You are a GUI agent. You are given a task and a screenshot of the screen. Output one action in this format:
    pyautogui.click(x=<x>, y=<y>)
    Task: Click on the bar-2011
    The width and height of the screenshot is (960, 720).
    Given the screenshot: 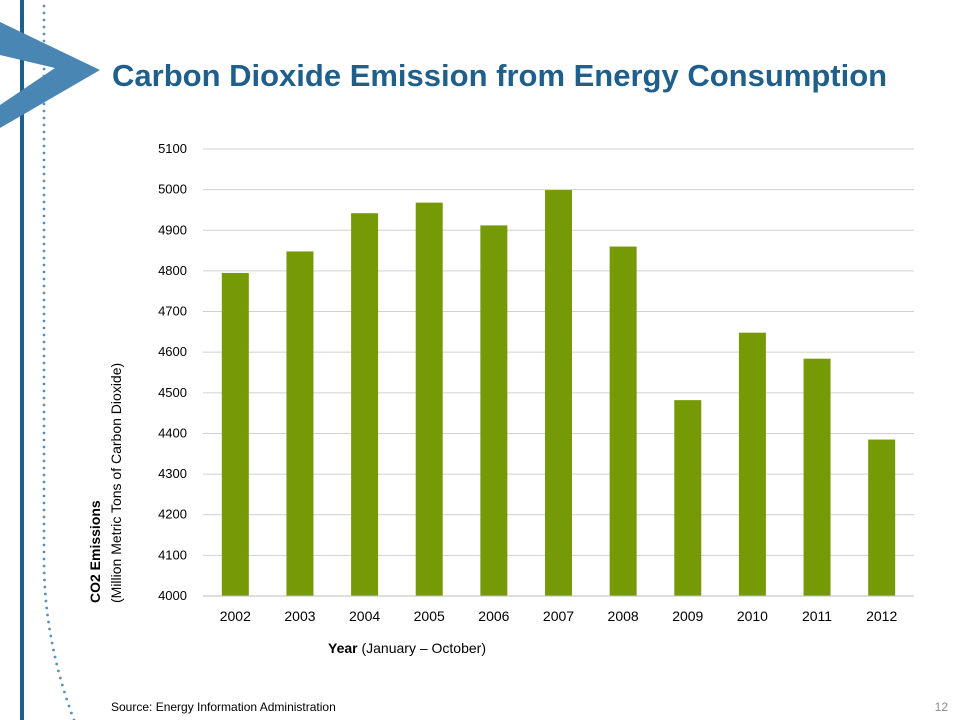 What is the action you would take?
    pyautogui.click(x=817, y=477)
    